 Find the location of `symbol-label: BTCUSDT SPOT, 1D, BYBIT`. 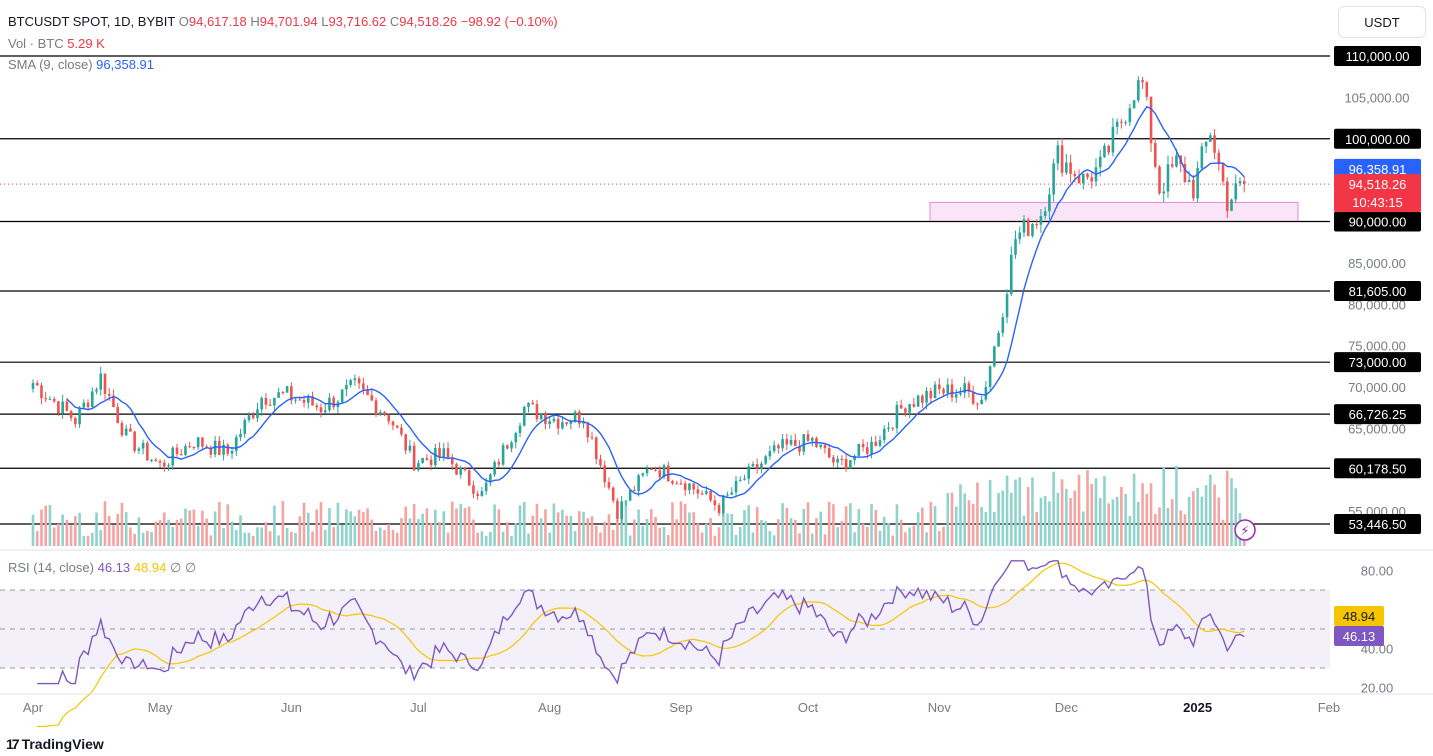

symbol-label: BTCUSDT SPOT, 1D, BYBIT is located at coordinates (92, 21).